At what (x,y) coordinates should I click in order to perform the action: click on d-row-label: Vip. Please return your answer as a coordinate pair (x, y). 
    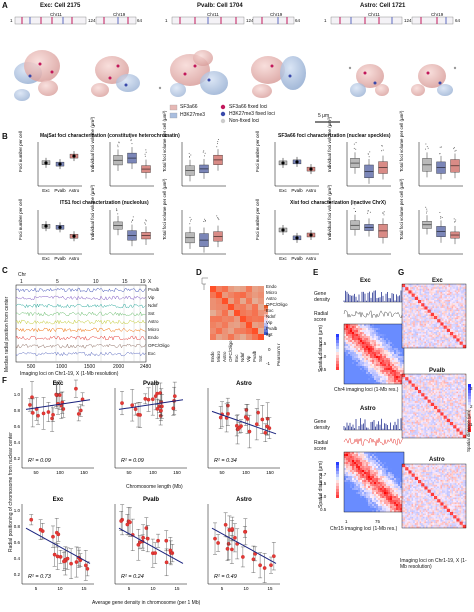
    Looking at the image, I should click on (269, 322).